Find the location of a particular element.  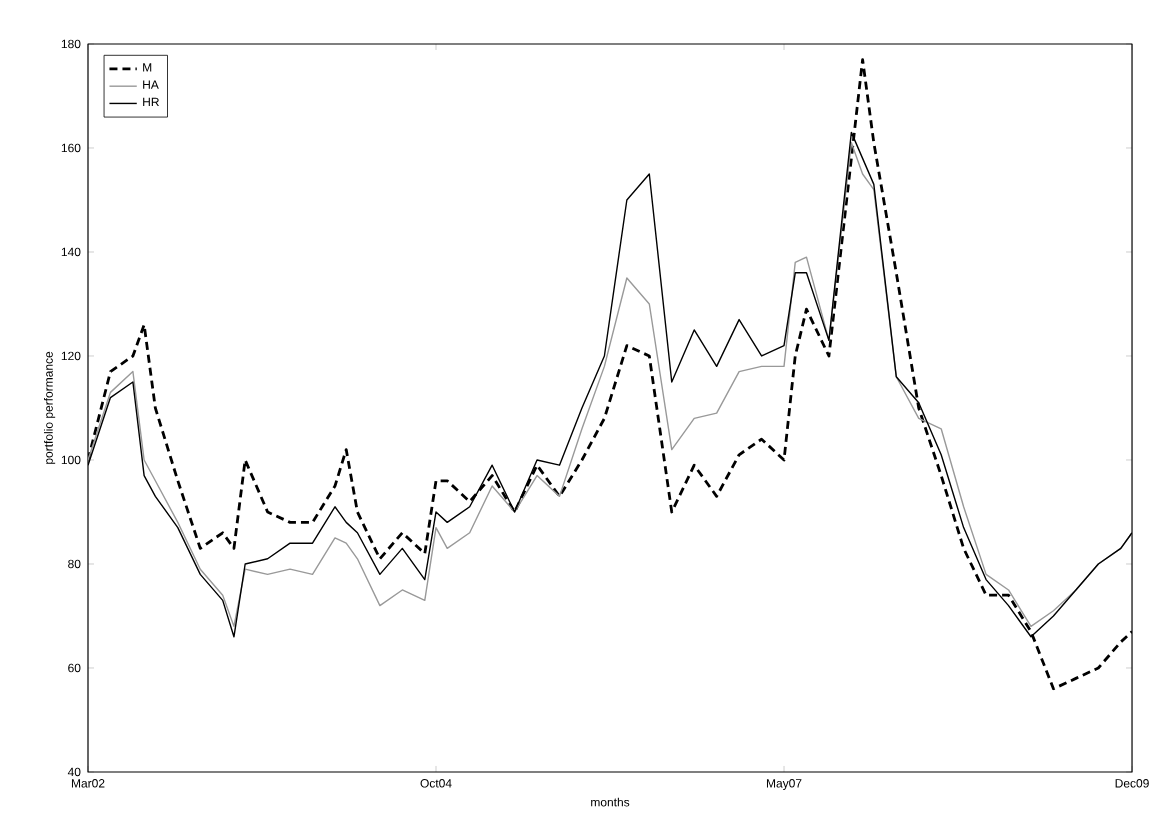

x-tick-label: Dec09 is located at coordinates (1132, 783).